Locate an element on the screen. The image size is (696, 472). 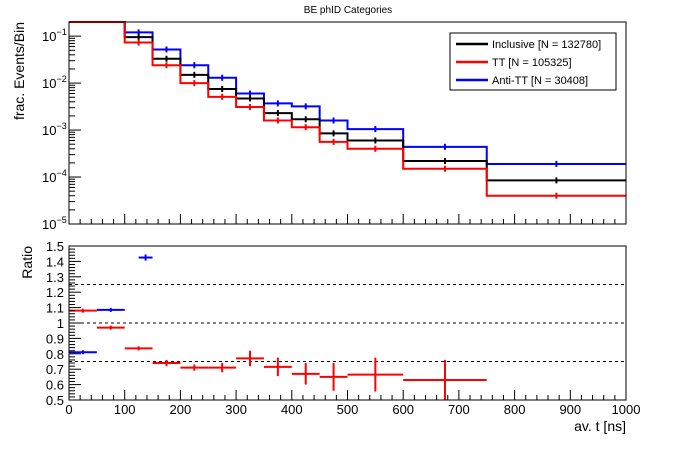
top-y-axis-label: frac. Events/Bin is located at coordinates (19, 71).